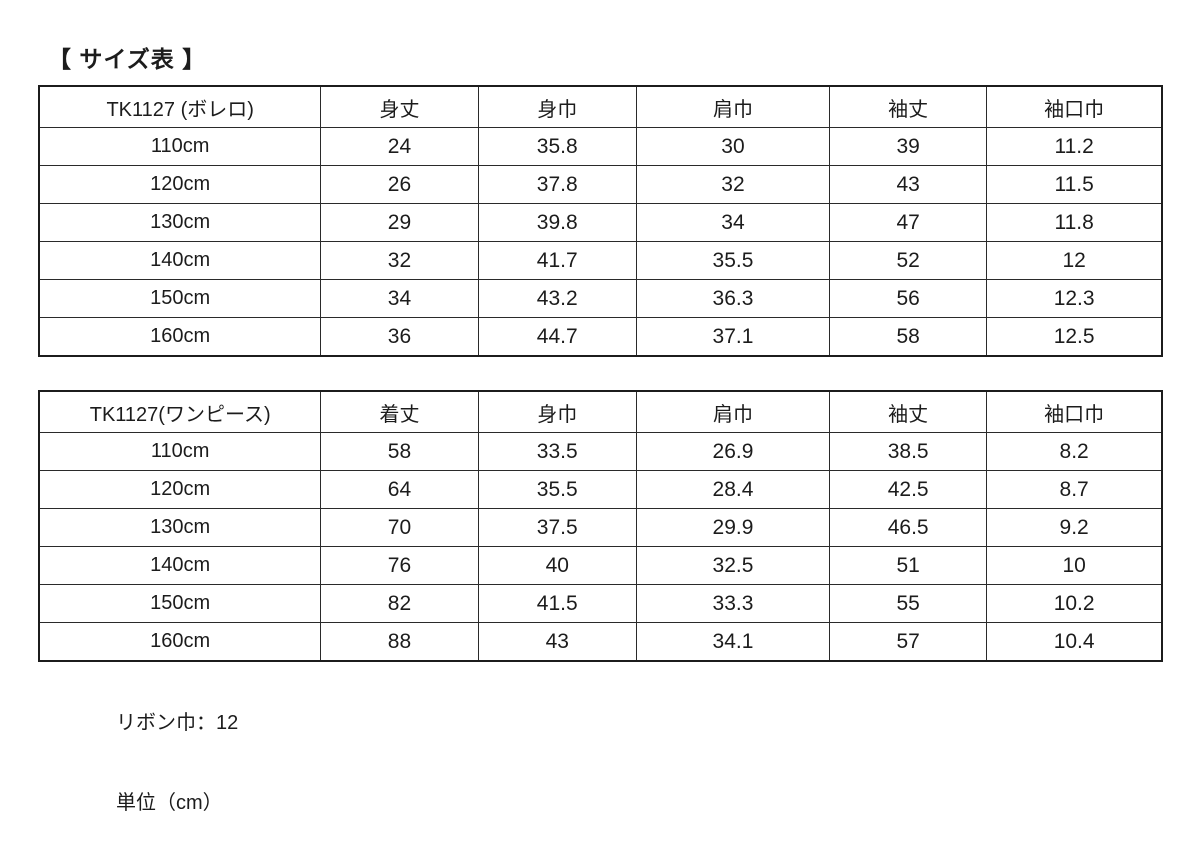  Describe the element at coordinates (1074, 489) in the screenshot. I see `measurement-cell: 8.7` at that location.